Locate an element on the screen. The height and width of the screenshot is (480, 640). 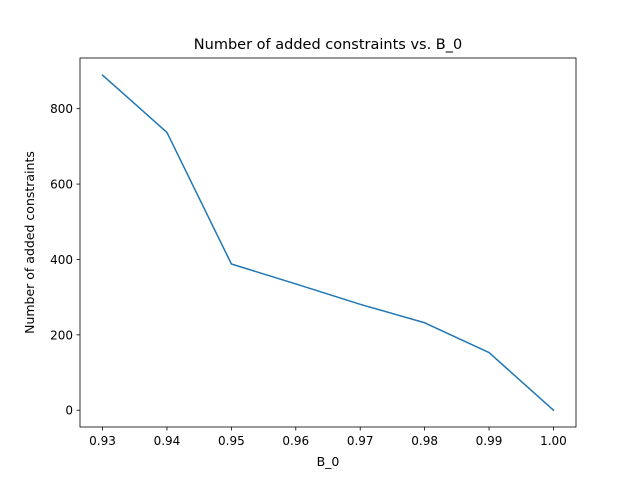
y-axis-label: Number of added constraints is located at coordinates (29, 242).